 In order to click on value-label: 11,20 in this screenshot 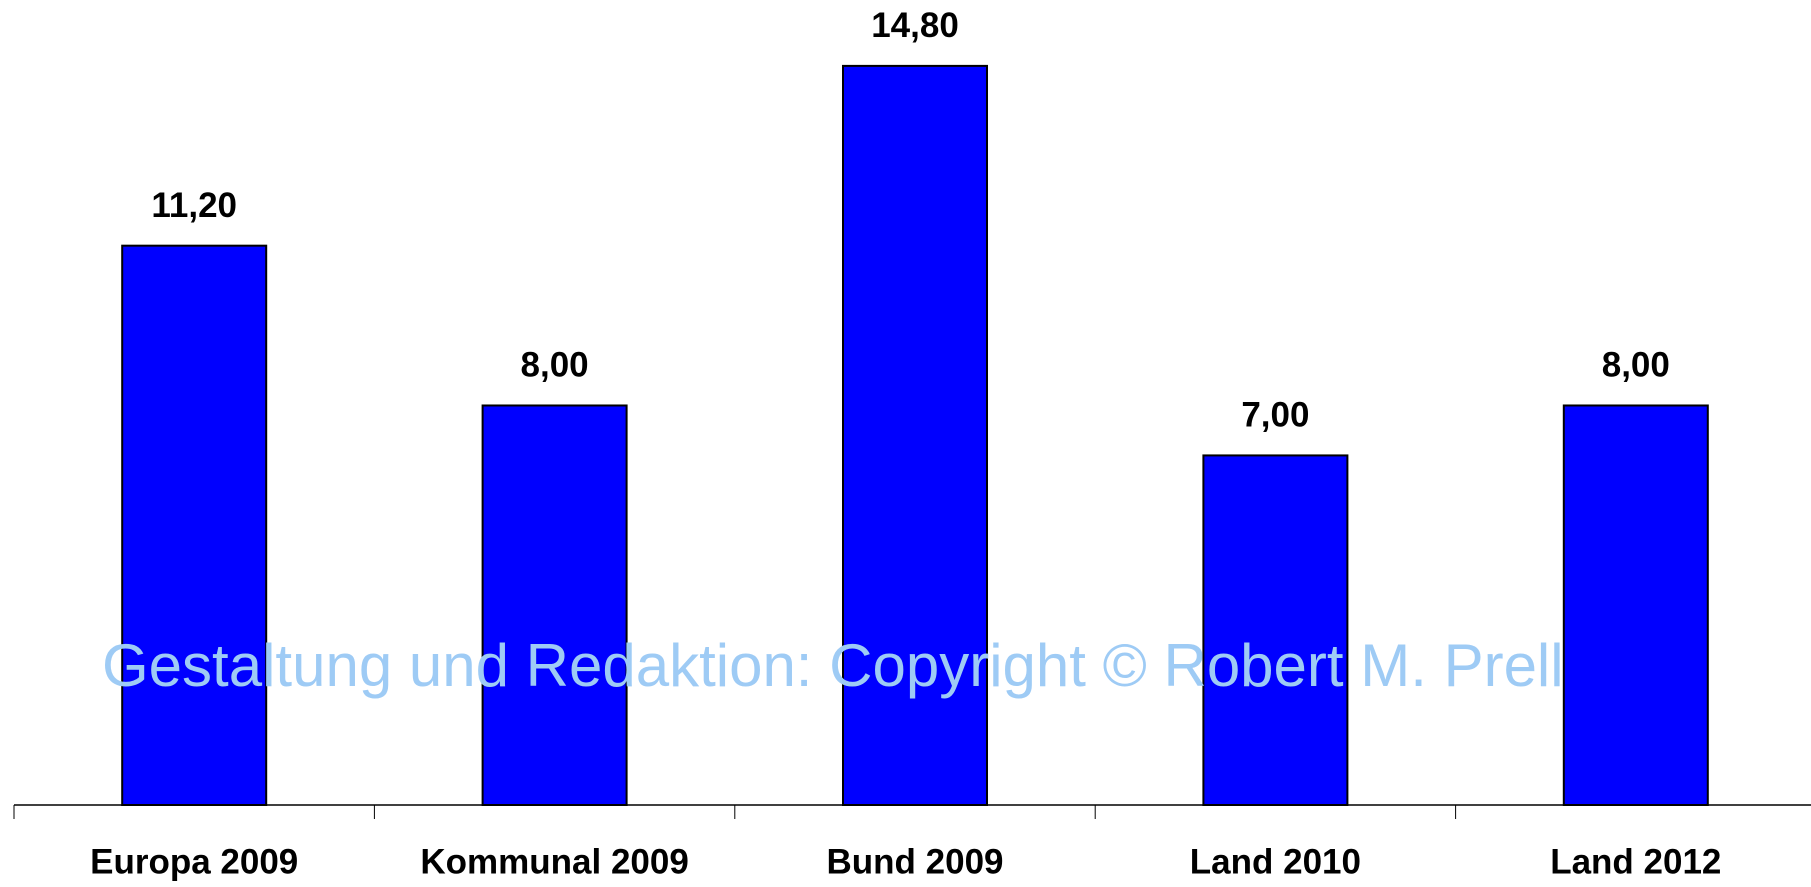, I will do `click(194, 205)`.